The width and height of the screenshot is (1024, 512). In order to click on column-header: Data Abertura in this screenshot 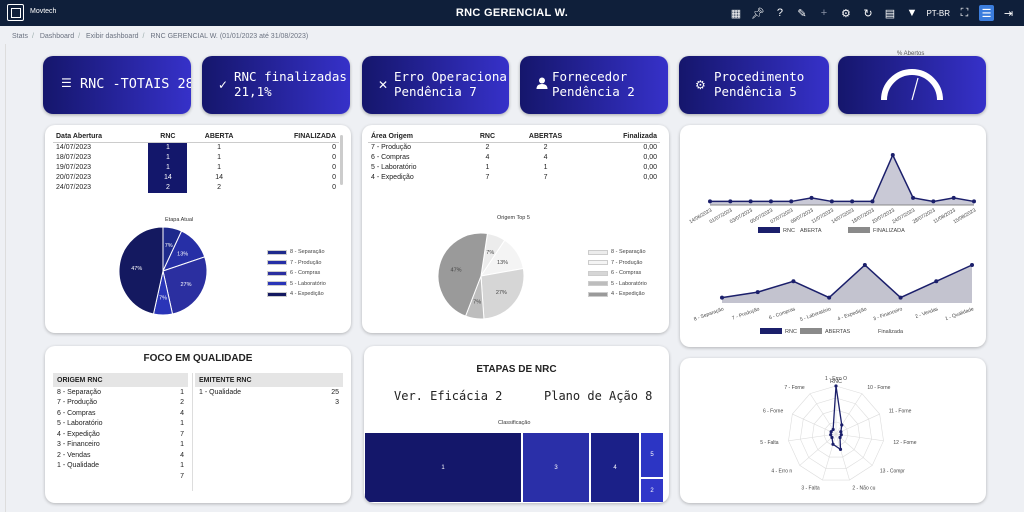, I will do `click(101, 137)`.